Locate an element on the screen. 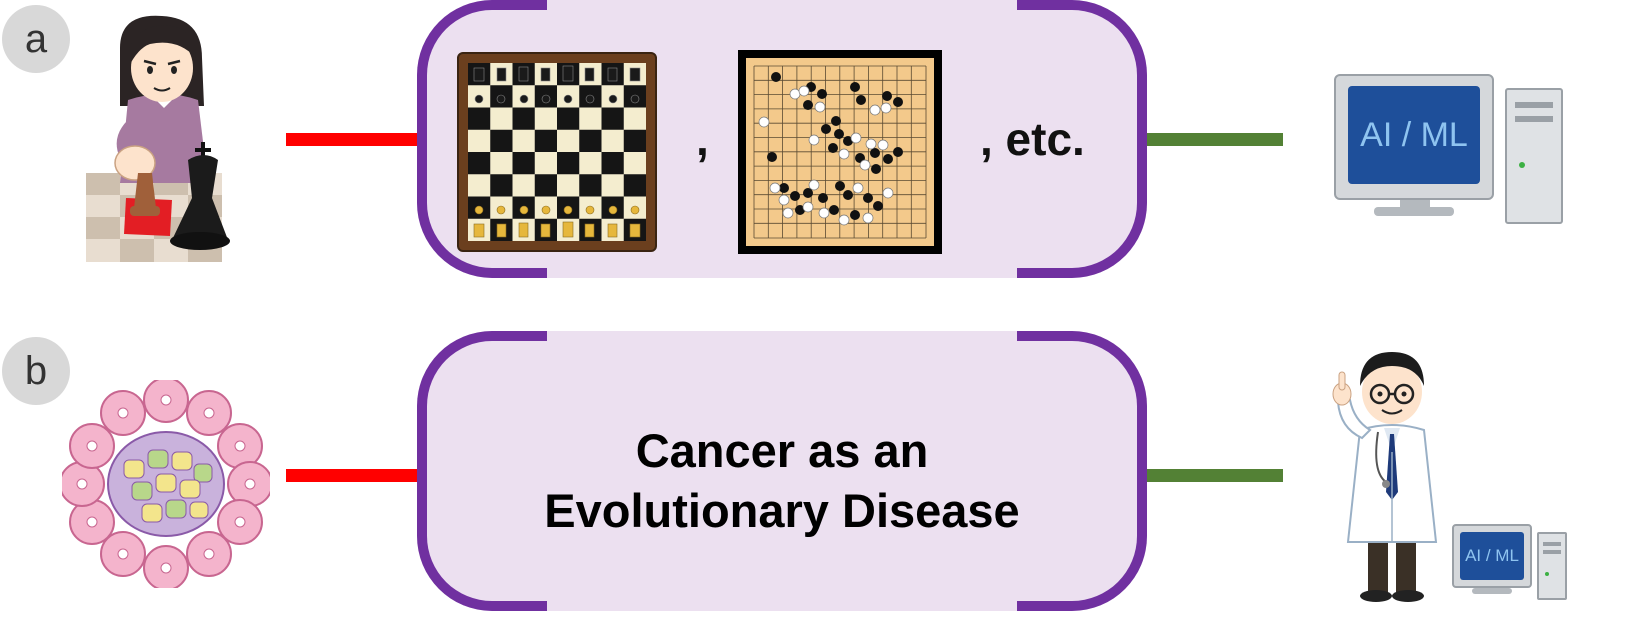  panel-label-b-text: b is located at coordinates (36, 370).